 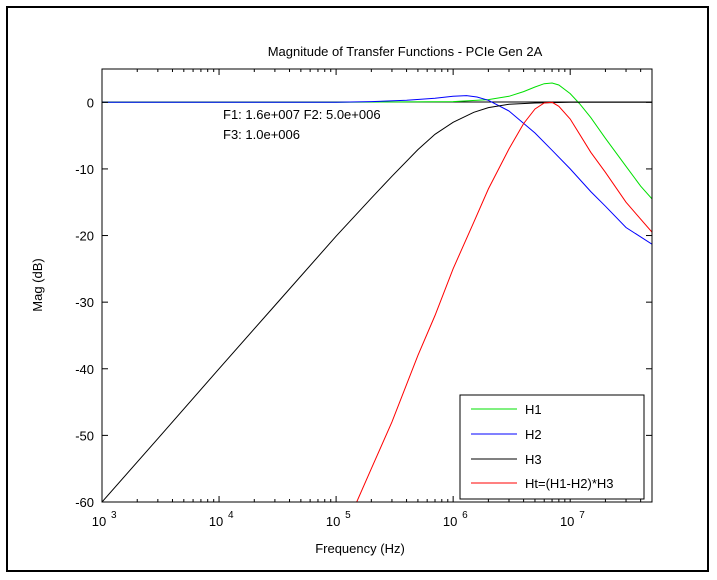 I want to click on y-tick-label: -20, so click(x=84, y=236).